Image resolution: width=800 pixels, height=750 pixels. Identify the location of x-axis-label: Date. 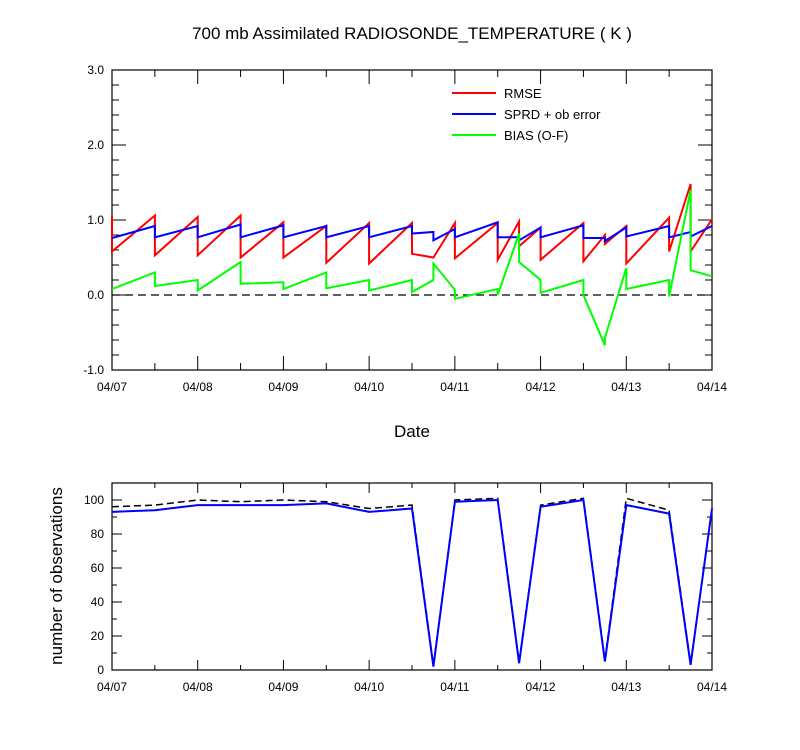
(412, 431).